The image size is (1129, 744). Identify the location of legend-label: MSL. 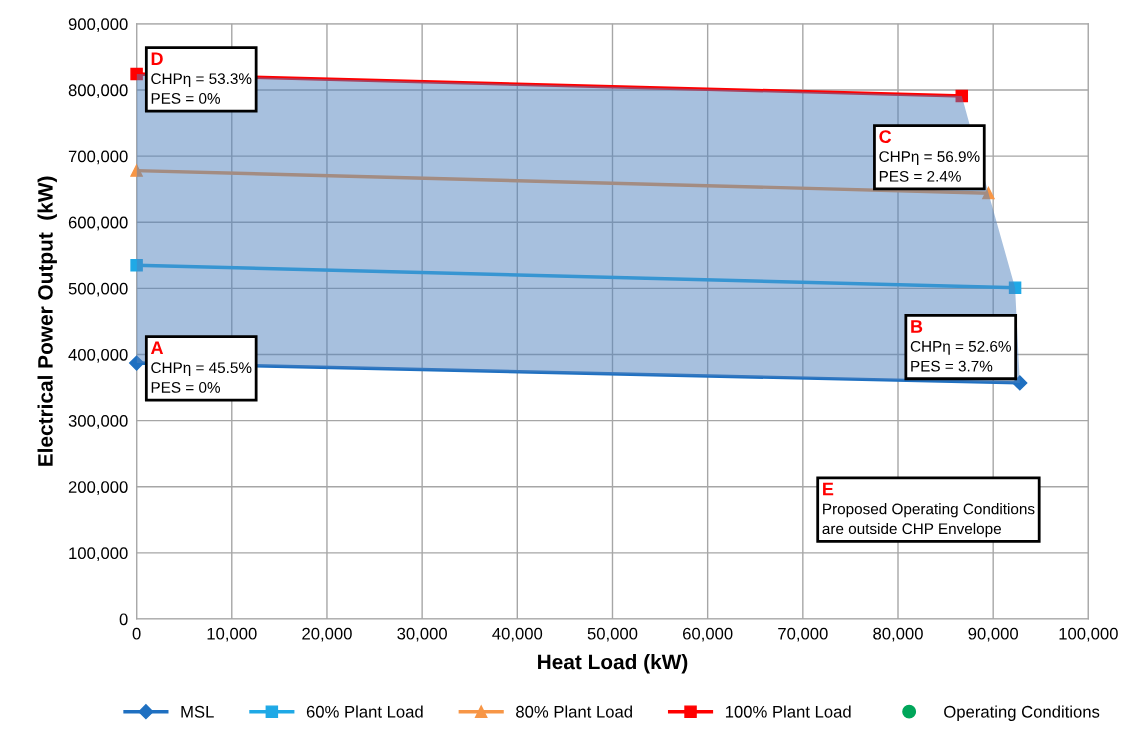
(197, 711).